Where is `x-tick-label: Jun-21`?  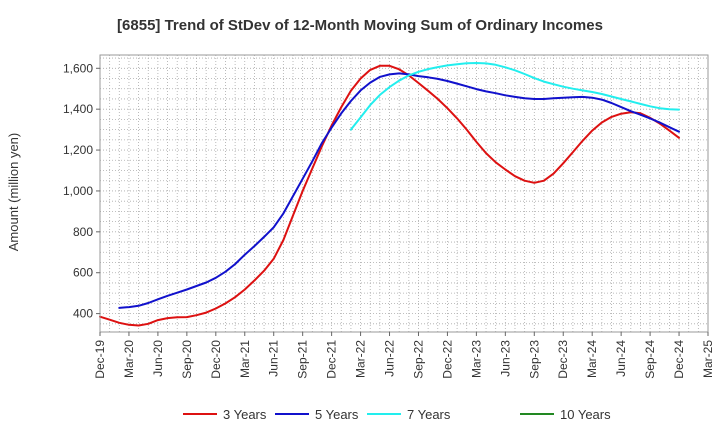
x-tick-label: Jun-21 is located at coordinates (274, 358).